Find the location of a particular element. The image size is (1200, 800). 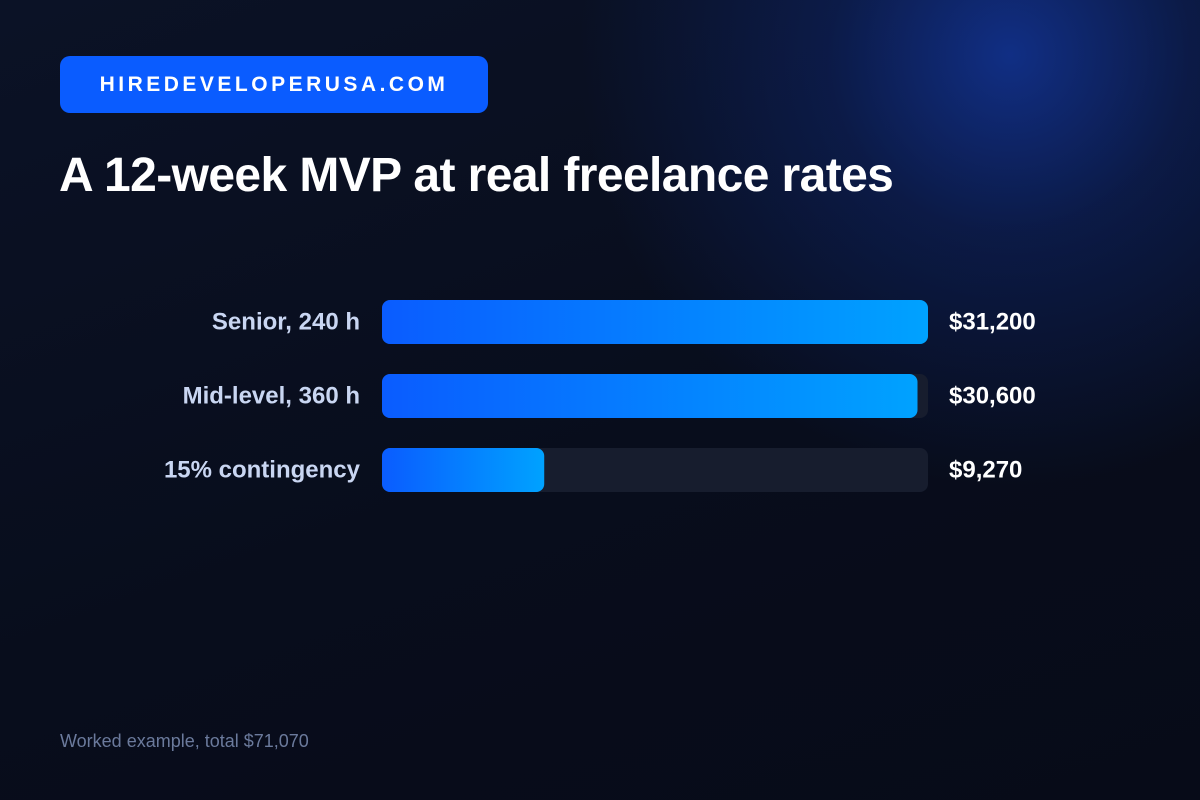

footnote: Worked example, total $71,070 is located at coordinates (184, 741).